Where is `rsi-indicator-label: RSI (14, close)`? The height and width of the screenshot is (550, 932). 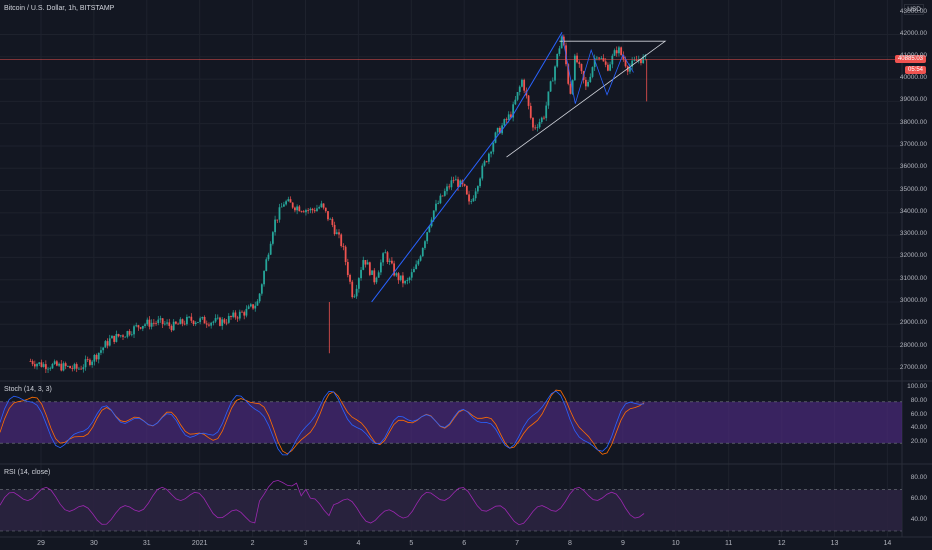 rsi-indicator-label: RSI (14, close) is located at coordinates (27, 472).